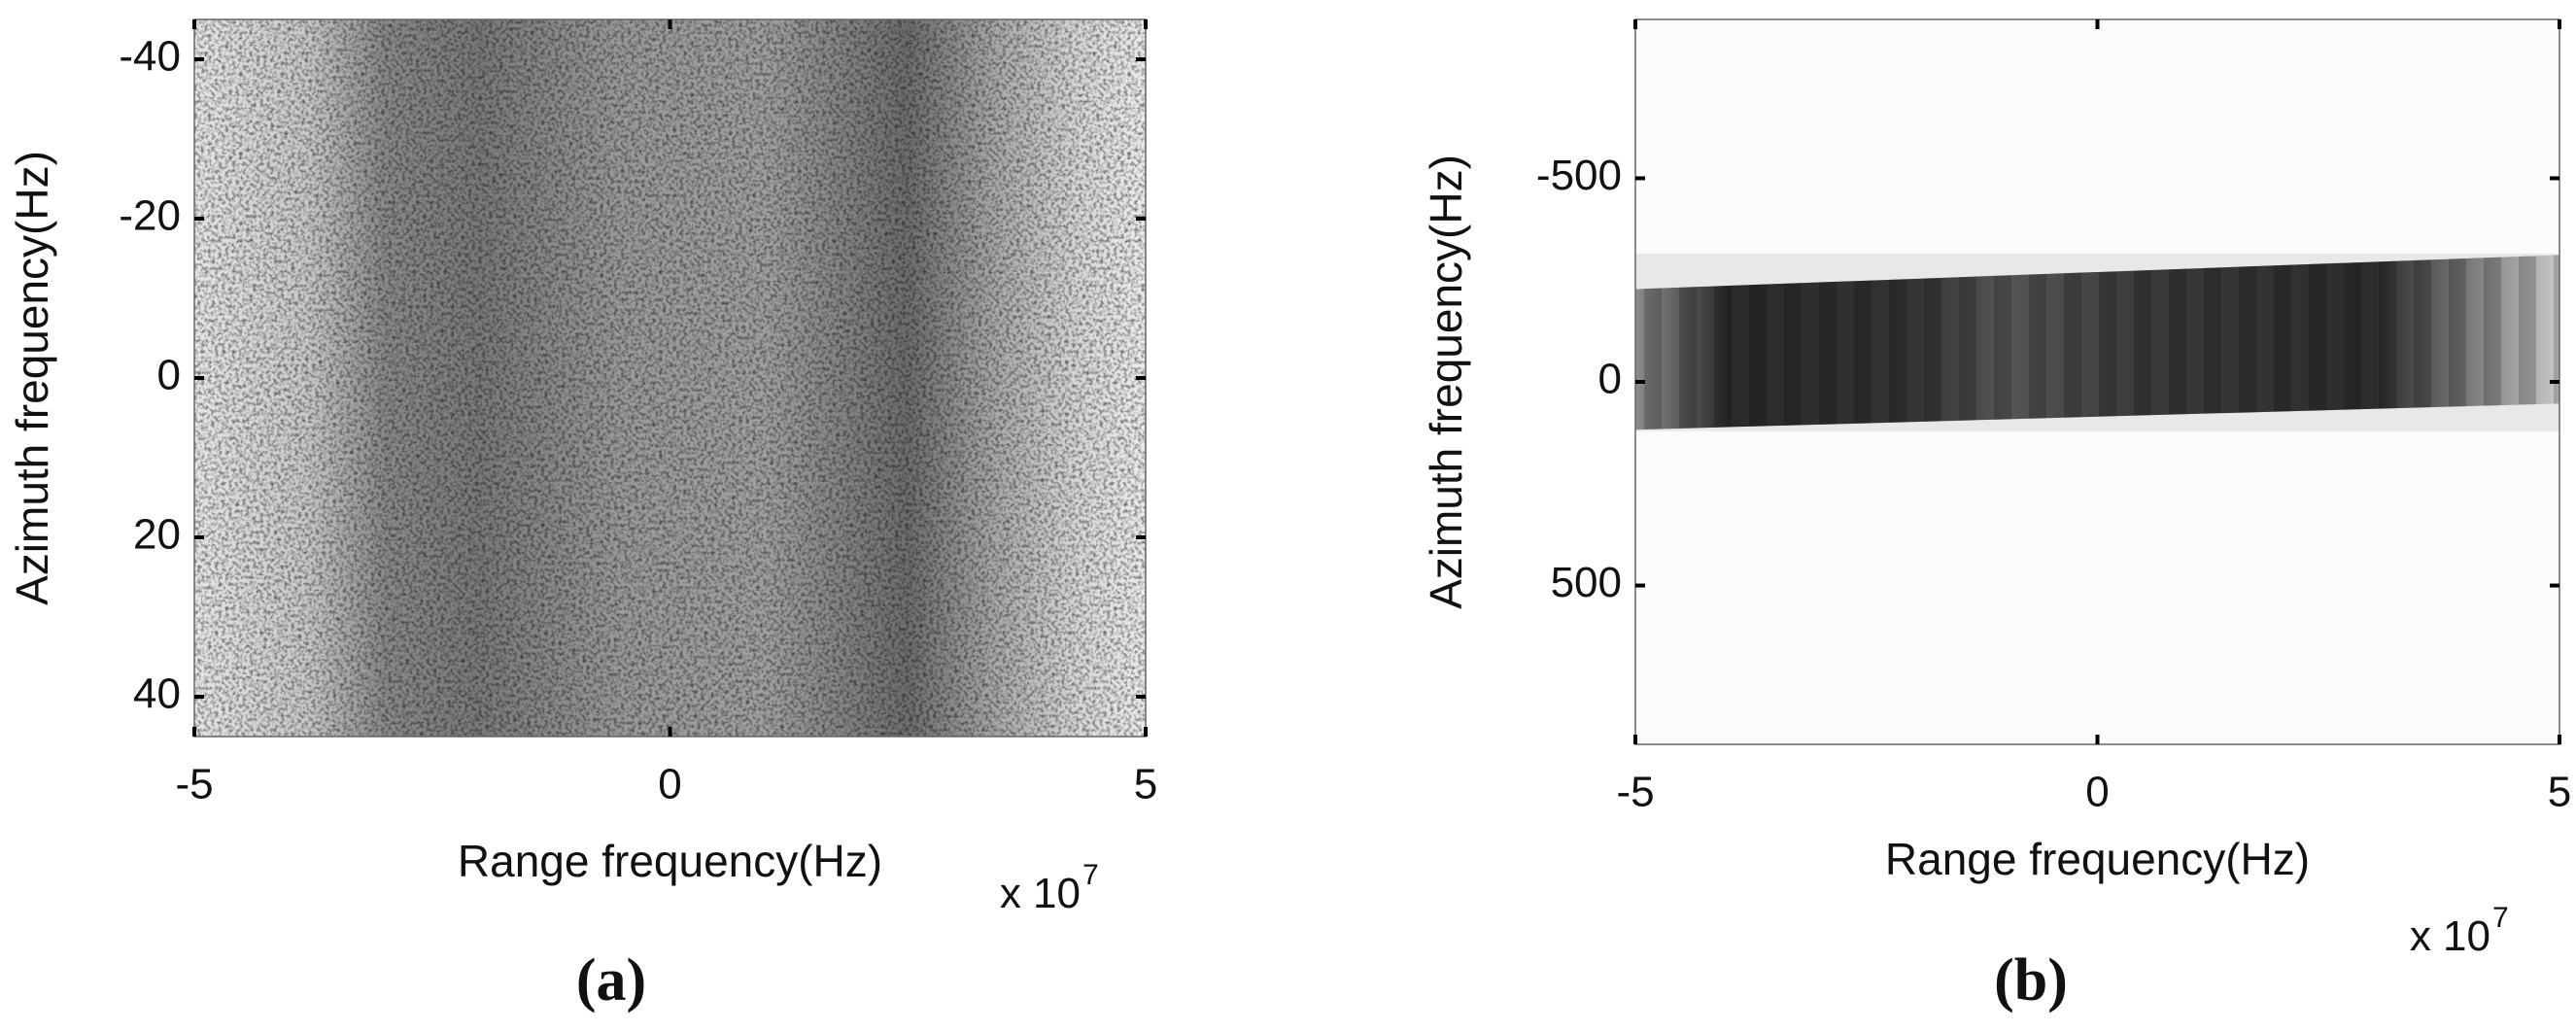 Image resolution: width=2576 pixels, height=1031 pixels. Describe the element at coordinates (2097, 342) in the screenshot. I see `image-band-fringes` at that location.